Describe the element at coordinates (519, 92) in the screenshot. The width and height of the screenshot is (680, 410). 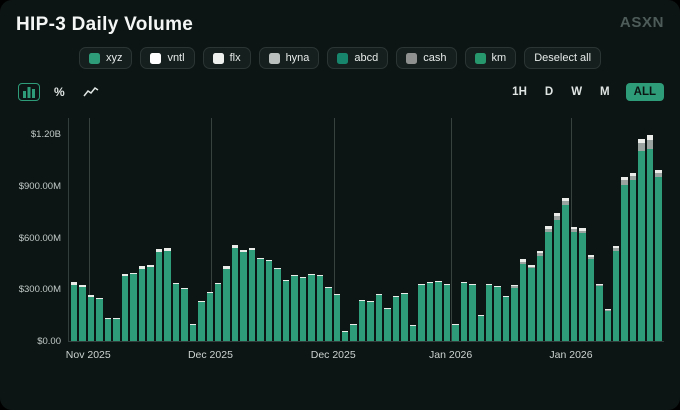
I see `timeframe-1h-button: 1H` at that location.